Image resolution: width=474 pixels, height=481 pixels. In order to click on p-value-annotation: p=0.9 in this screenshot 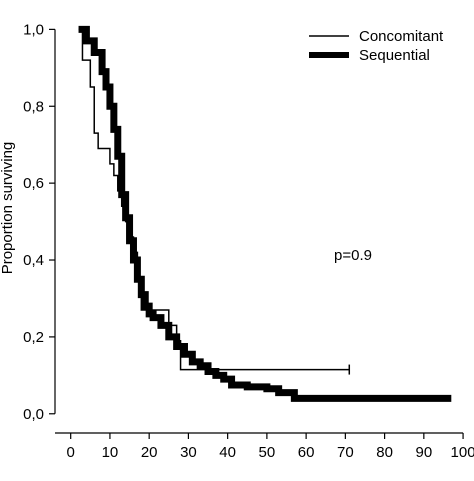, I will do `click(353, 255)`.